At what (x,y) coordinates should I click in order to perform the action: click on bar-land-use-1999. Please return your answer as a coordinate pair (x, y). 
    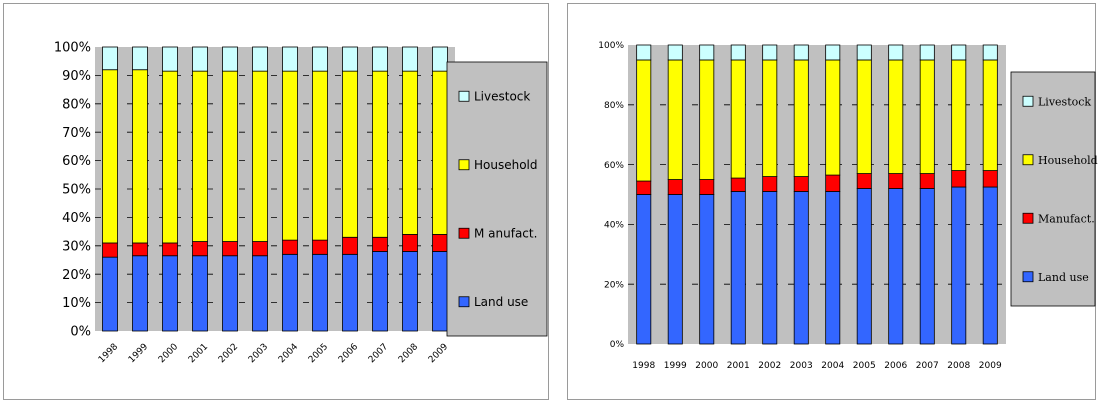
    Looking at the image, I should click on (140, 293).